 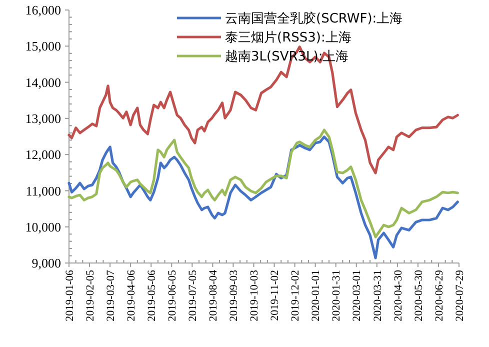 I want to click on x-tick-label: 2020-01-01, so click(x=316, y=296).